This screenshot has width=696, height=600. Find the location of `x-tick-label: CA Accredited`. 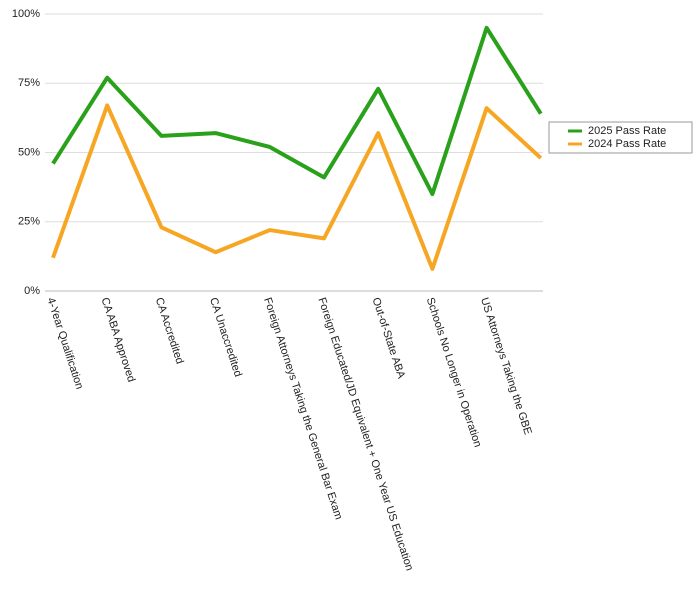

x-tick-label: CA Accredited is located at coordinates (169, 330).